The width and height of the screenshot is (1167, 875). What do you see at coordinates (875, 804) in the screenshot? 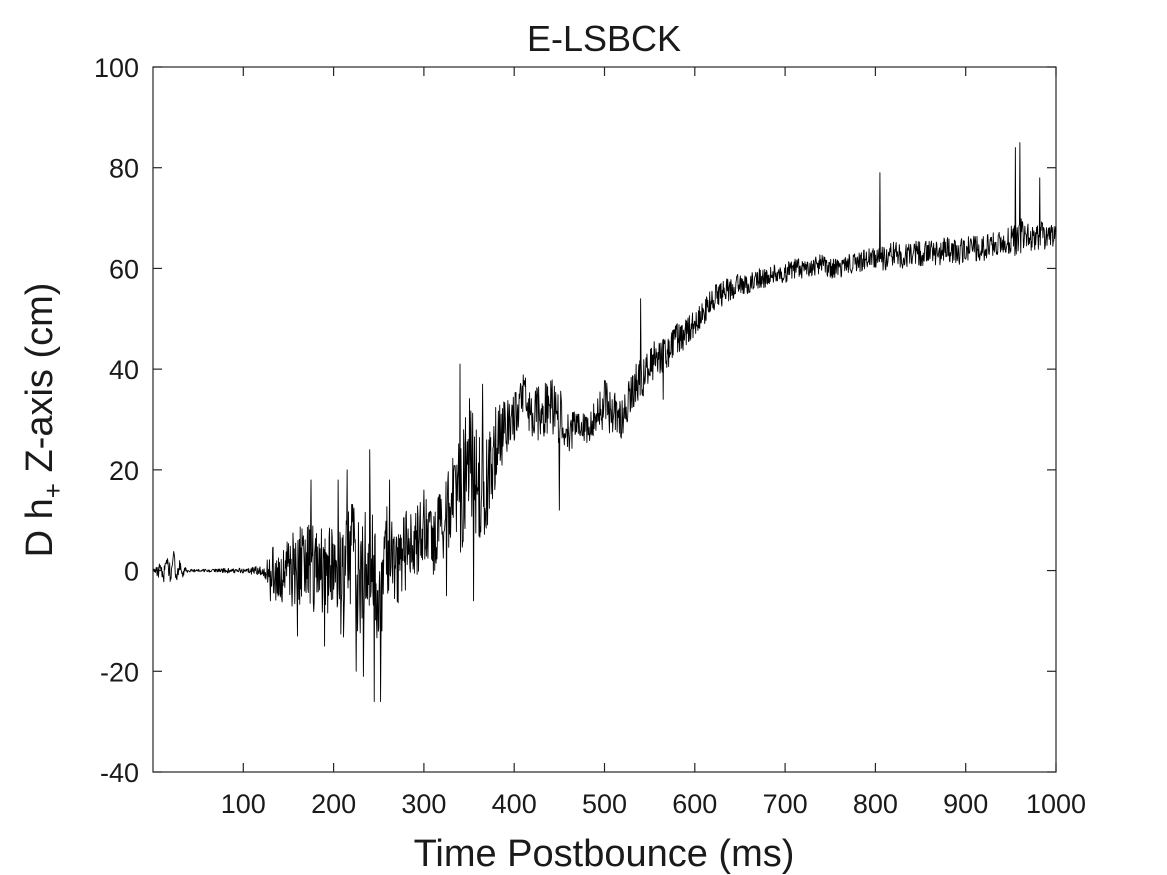
I see `x-tick-label-800: 800` at bounding box center [875, 804].